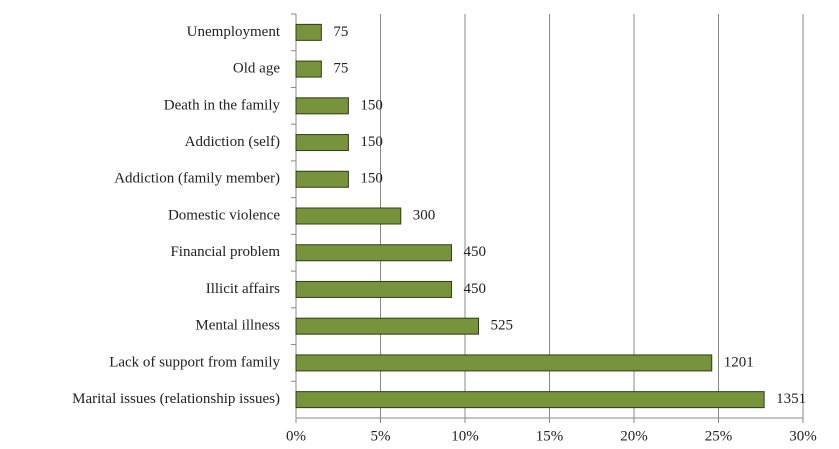  I want to click on data-label: 300, so click(424, 215).